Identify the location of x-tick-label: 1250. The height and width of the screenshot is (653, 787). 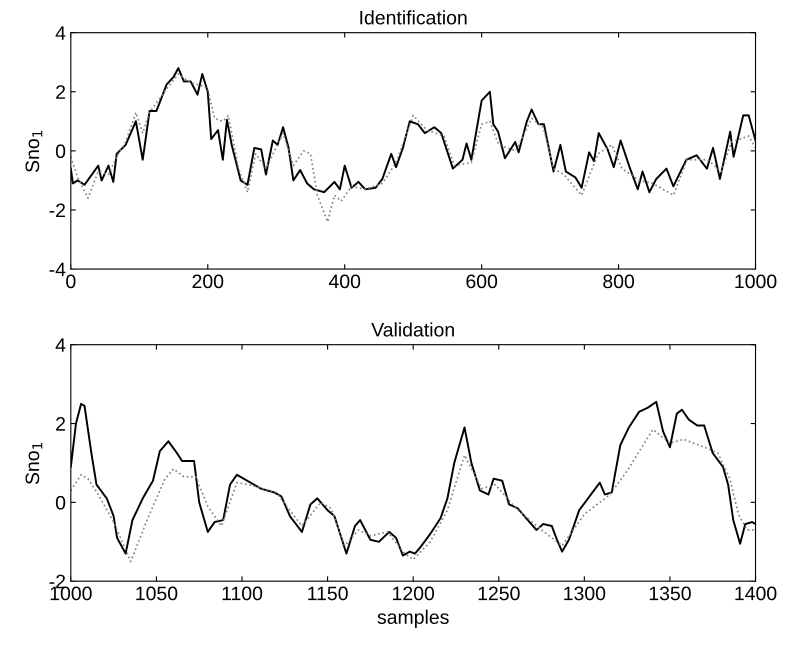
(499, 593).